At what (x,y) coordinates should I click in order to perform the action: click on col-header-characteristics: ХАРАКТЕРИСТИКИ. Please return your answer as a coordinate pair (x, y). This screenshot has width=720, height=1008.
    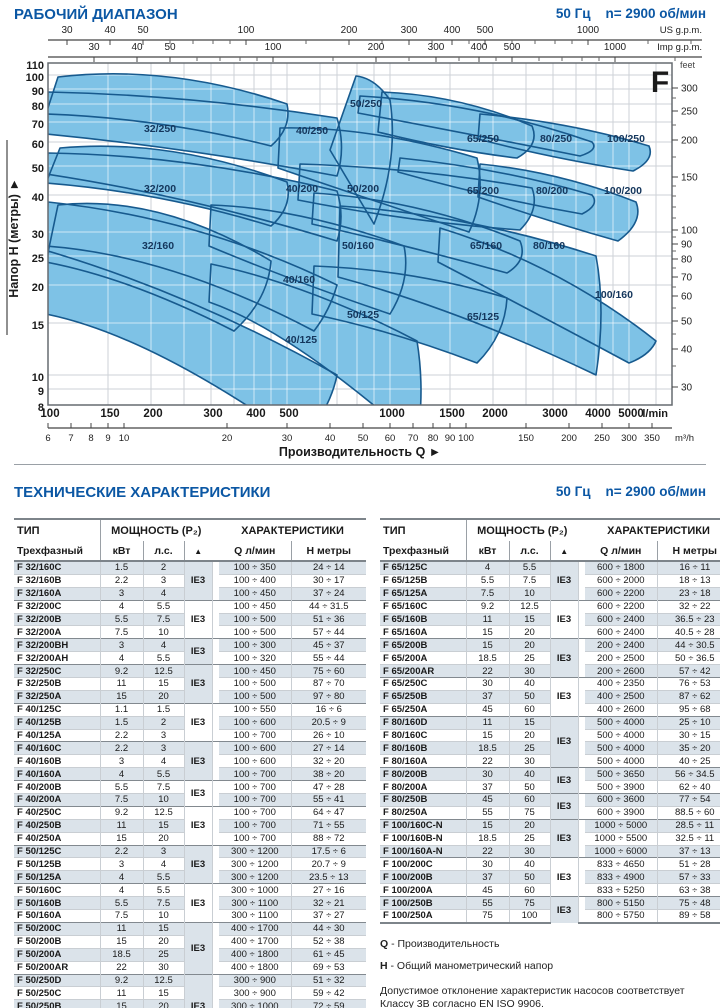
    Looking at the image, I should click on (293, 529).